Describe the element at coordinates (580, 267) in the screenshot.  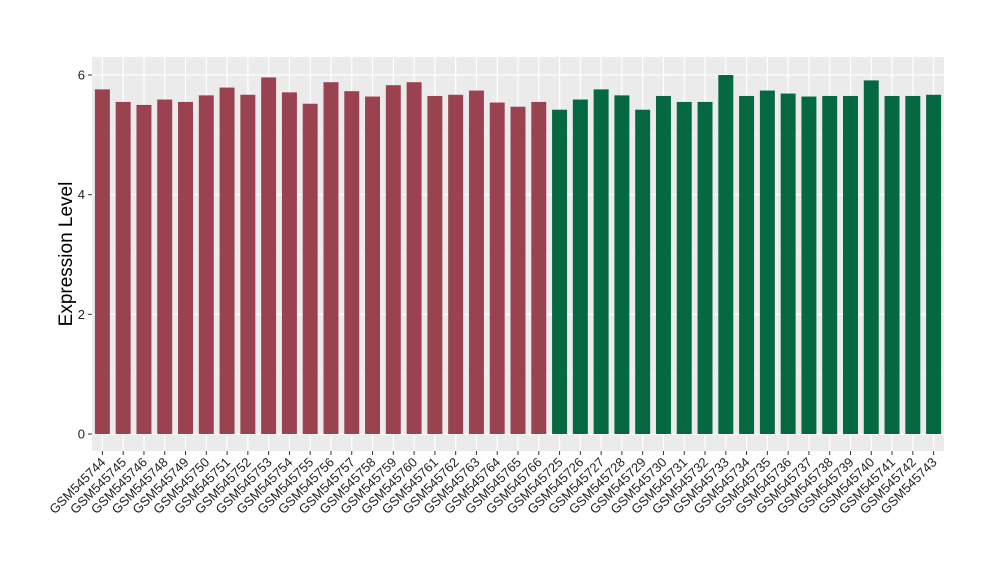
I see `bar-GSM545726` at that location.